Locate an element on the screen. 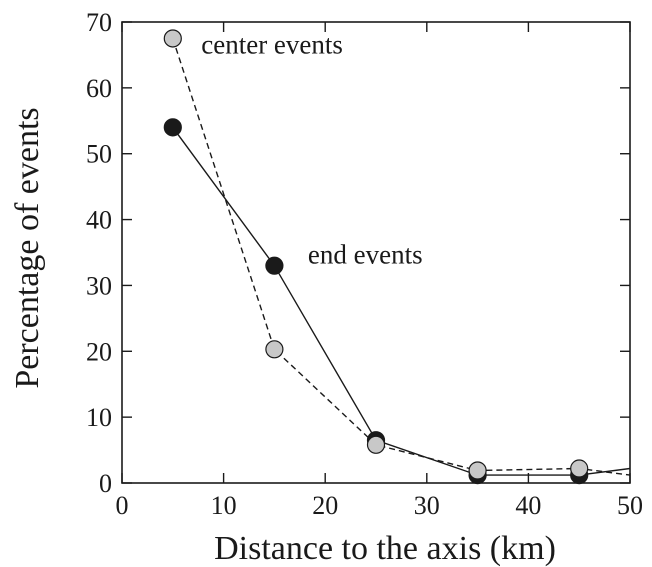  y-tick-label: 70 is located at coordinates (99, 22).